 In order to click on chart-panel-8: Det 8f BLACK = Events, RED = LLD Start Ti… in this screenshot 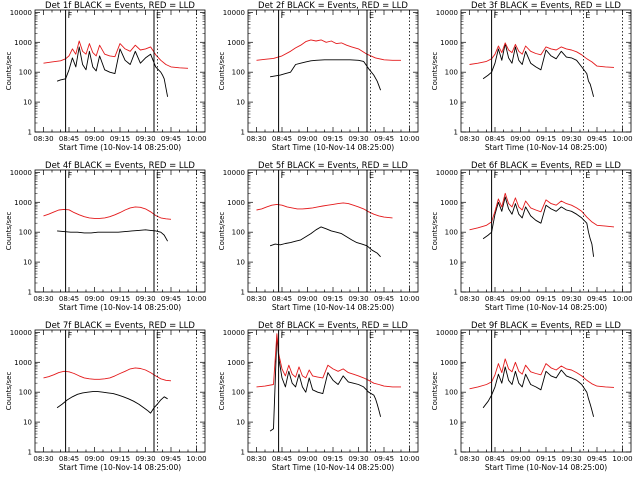, I will do `click(319, 396)`.